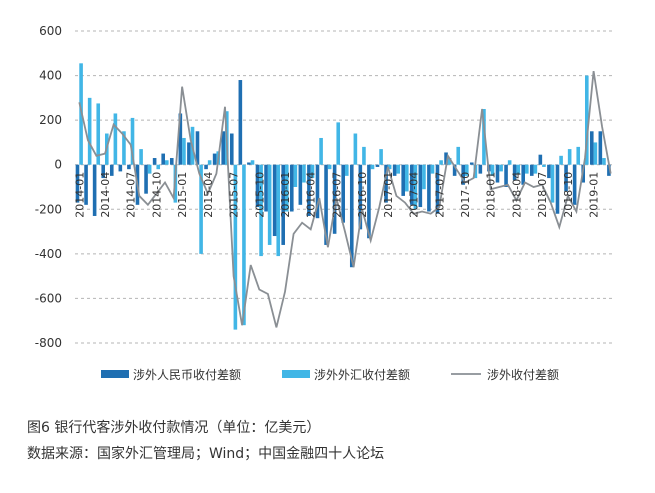  I want to click on x-tick-label: 2014-01, so click(79, 195).